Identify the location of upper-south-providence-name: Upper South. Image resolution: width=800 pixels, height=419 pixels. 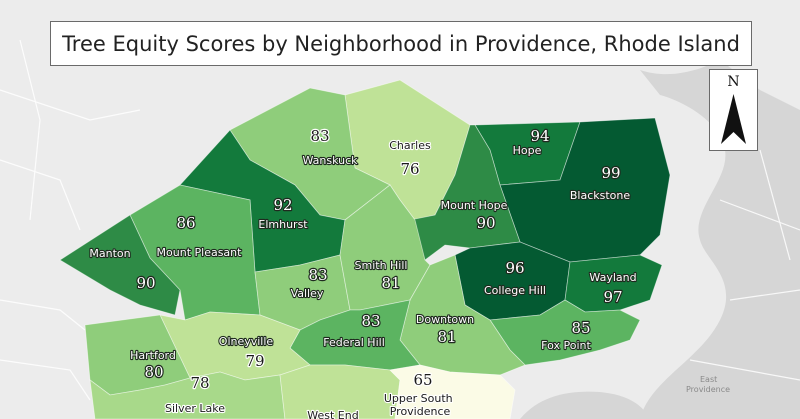
(418, 398).